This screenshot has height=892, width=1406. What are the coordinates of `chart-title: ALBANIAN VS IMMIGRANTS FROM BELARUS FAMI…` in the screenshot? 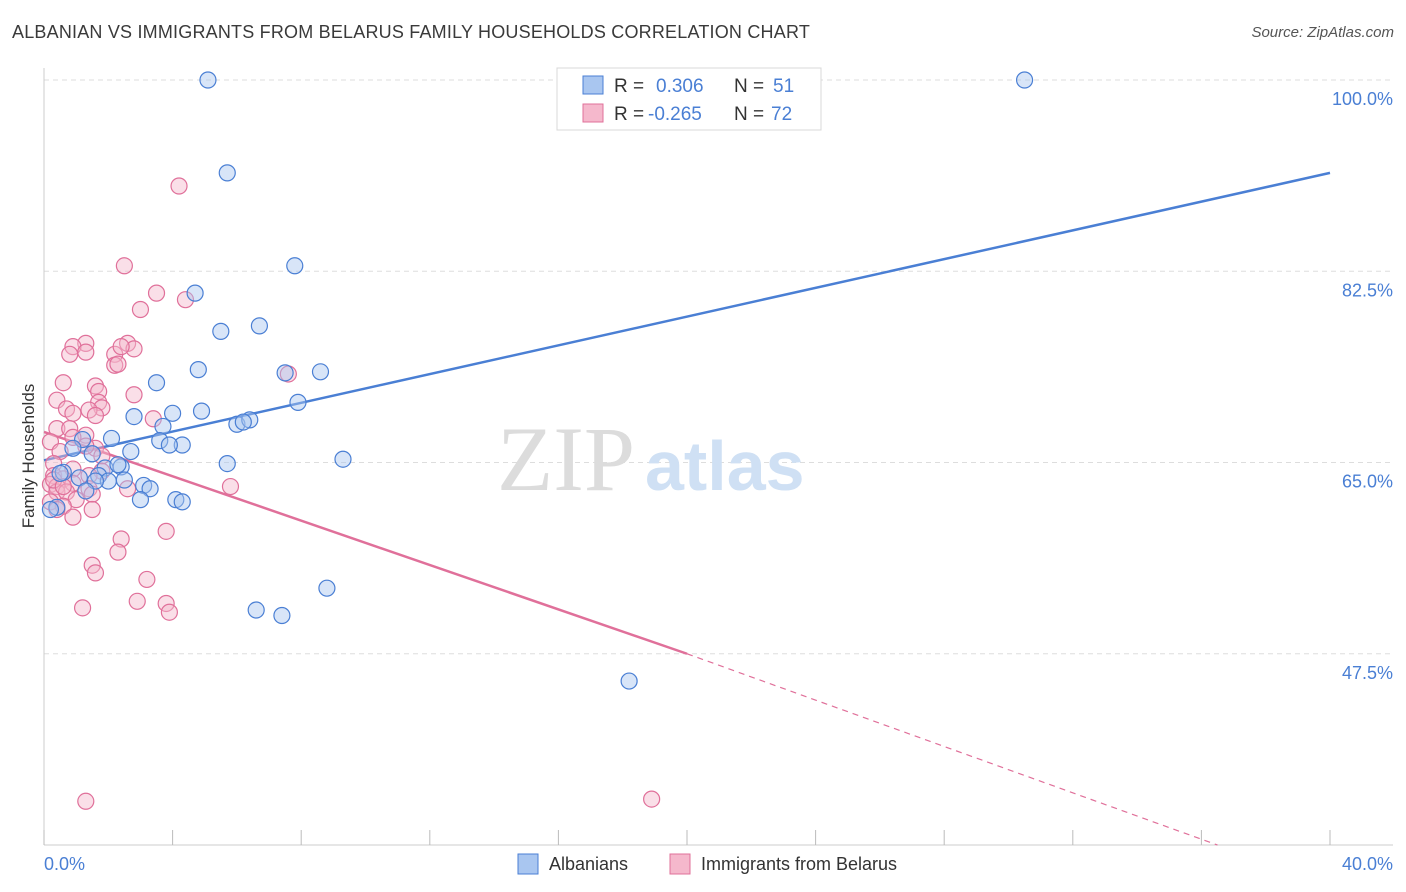 It's located at (411, 32).